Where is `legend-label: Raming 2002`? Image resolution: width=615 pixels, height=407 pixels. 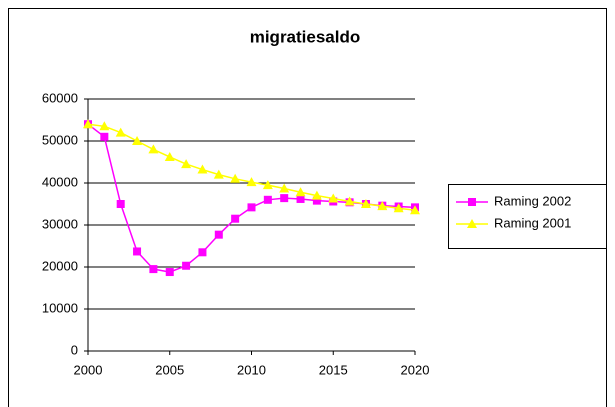
legend-label: Raming 2002 is located at coordinates (532, 200).